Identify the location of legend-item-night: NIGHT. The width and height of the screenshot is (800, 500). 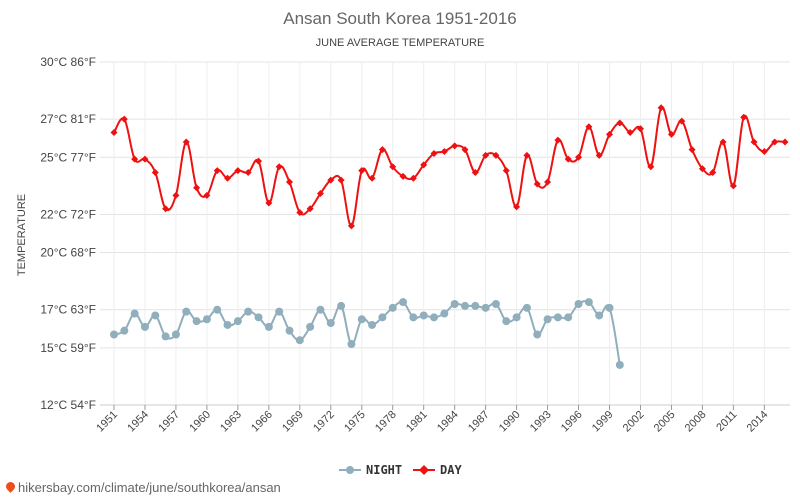
(370, 470).